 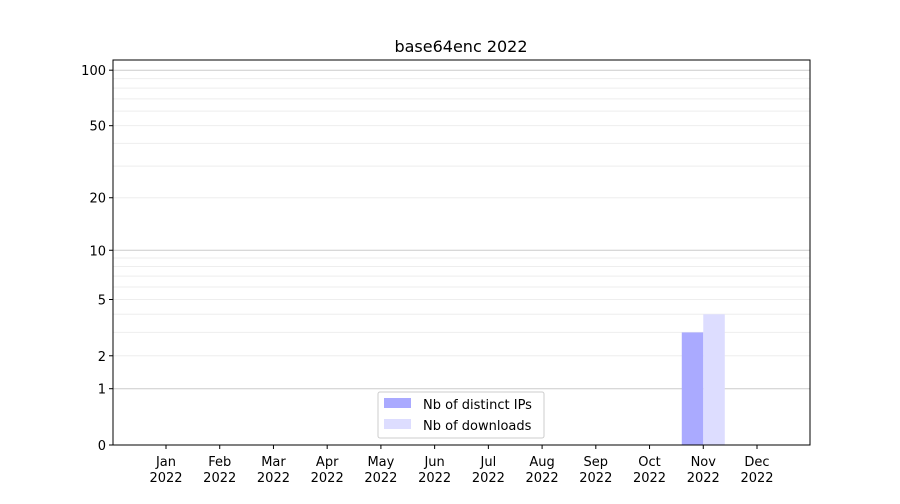 I want to click on x-tick-label: Oct 2022, so click(x=649, y=470).